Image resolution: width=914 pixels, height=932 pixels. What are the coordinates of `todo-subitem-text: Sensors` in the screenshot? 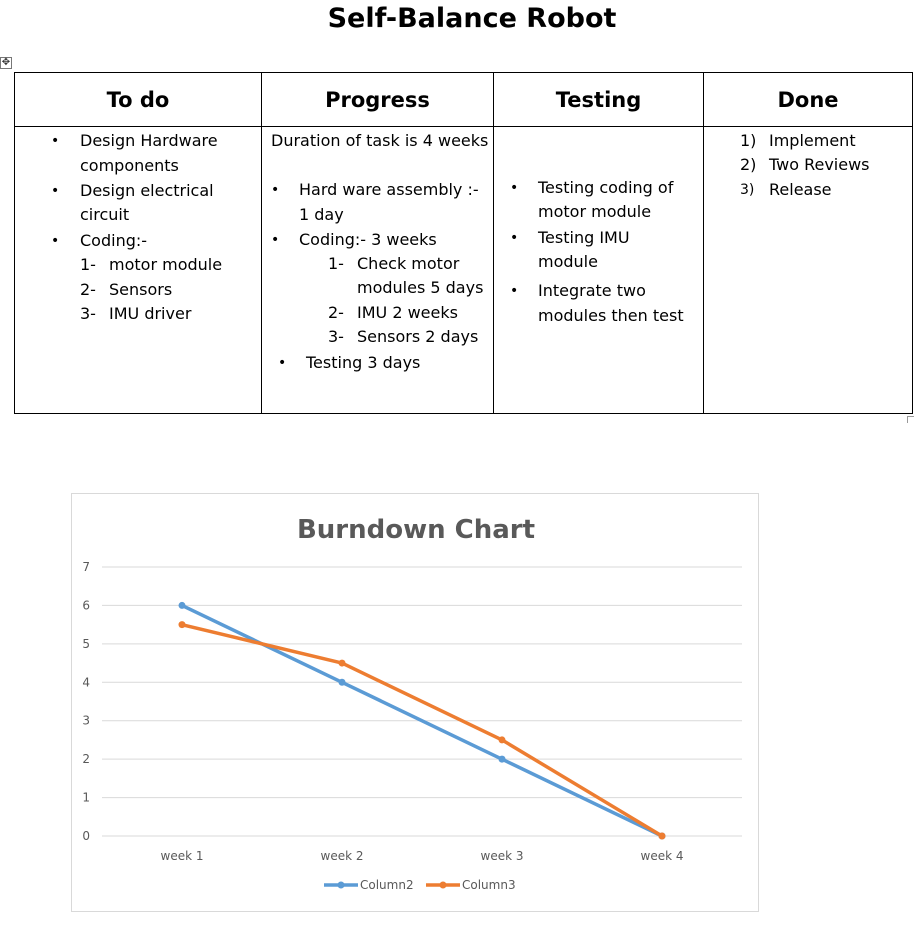 It's located at (141, 289).